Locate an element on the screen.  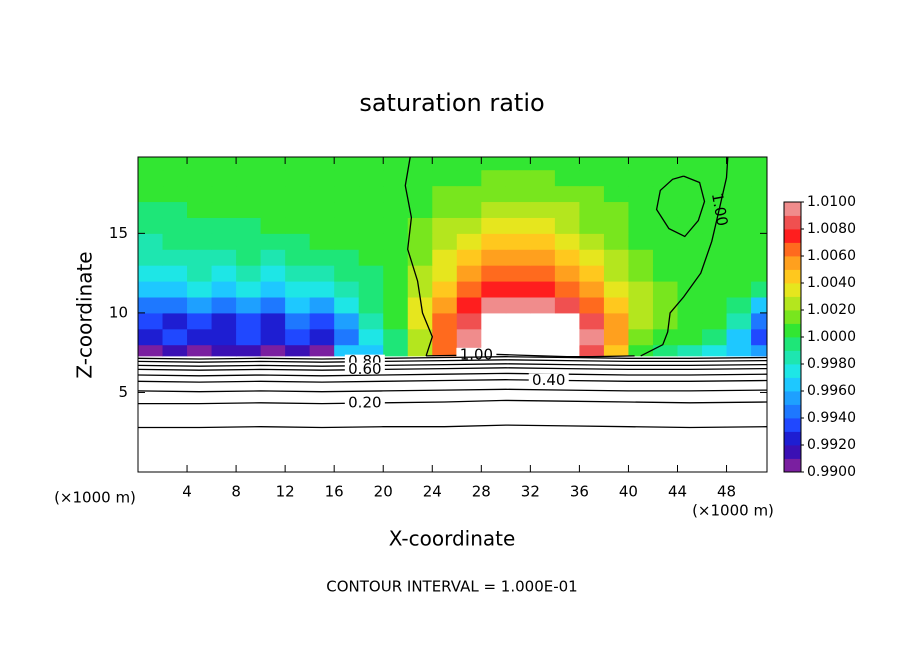
contour-label-group: 0.60 is located at coordinates (364, 369).